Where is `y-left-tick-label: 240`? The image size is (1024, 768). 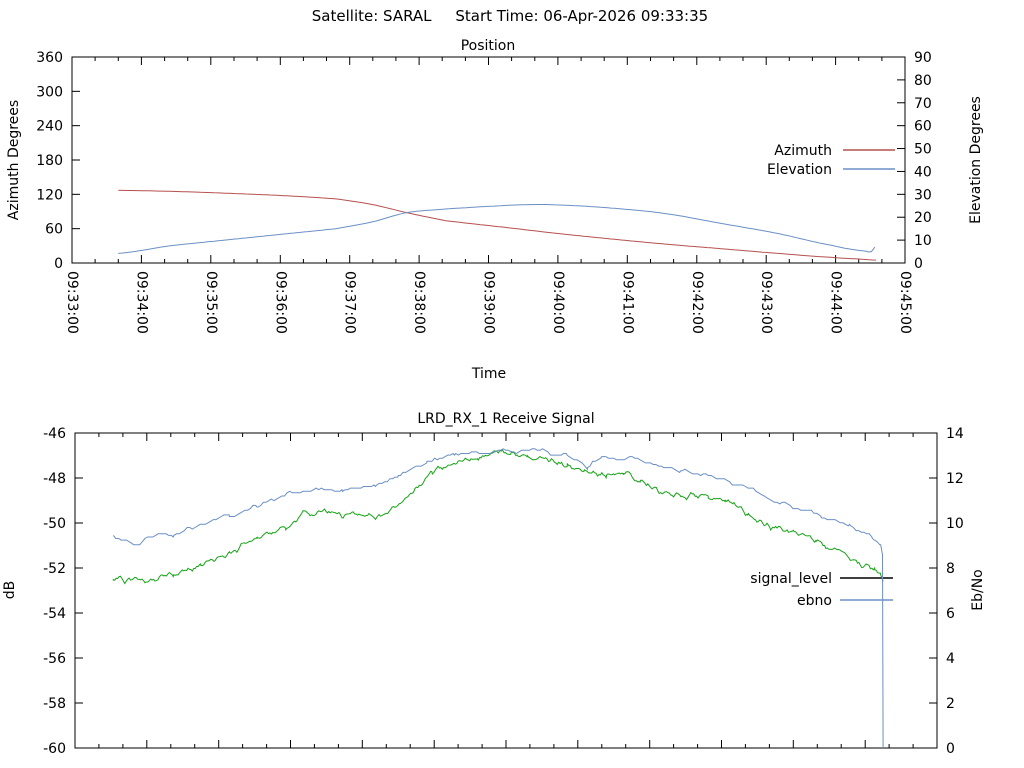
y-left-tick-label: 240 is located at coordinates (49, 127).